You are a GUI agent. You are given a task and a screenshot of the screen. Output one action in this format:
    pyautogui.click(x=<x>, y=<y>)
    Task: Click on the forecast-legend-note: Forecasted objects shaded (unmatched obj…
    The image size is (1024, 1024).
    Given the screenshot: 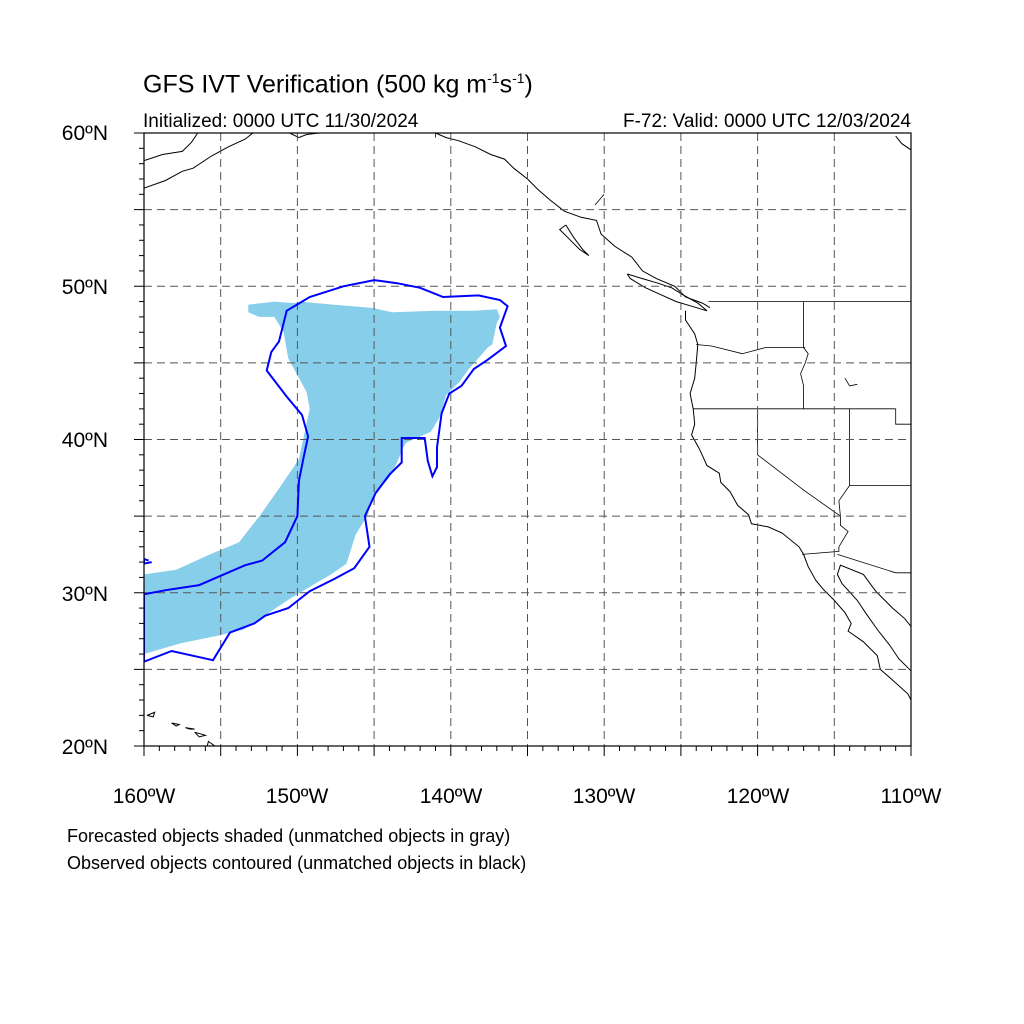 What is the action you would take?
    pyautogui.click(x=289, y=836)
    